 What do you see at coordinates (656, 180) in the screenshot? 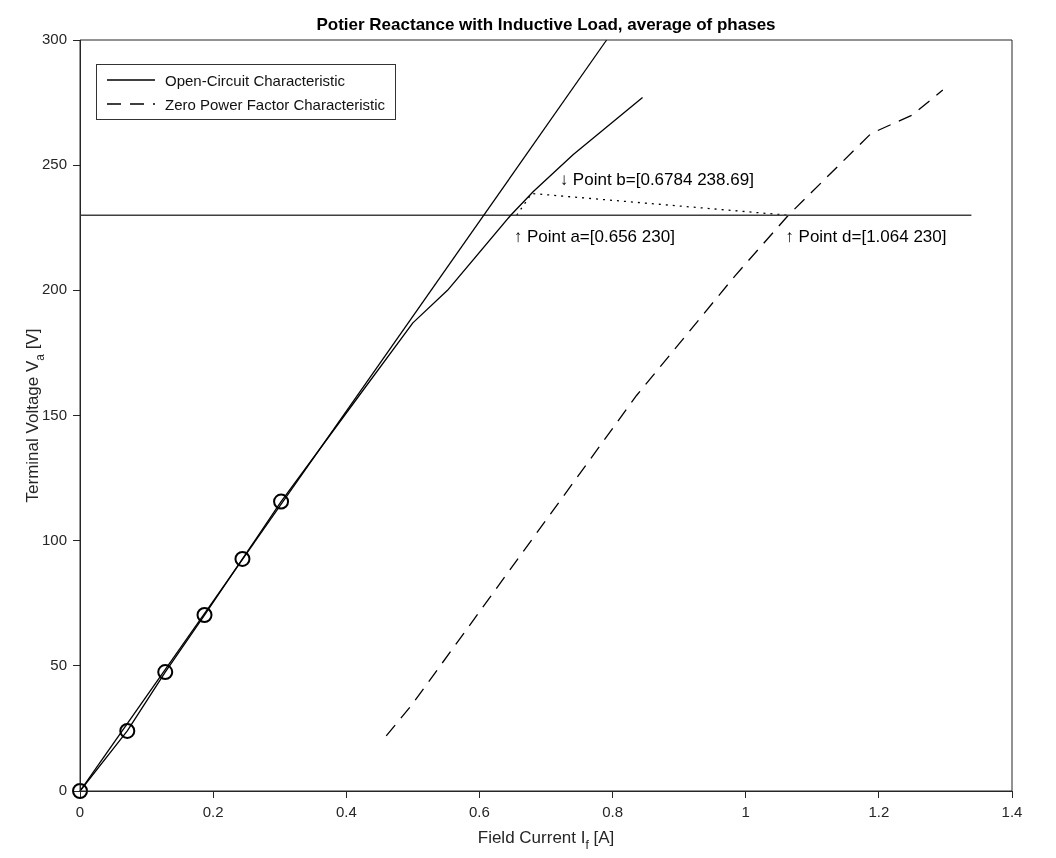
I see `annotation: ↓ Point b=[0.6784 238.69]` at bounding box center [656, 180].